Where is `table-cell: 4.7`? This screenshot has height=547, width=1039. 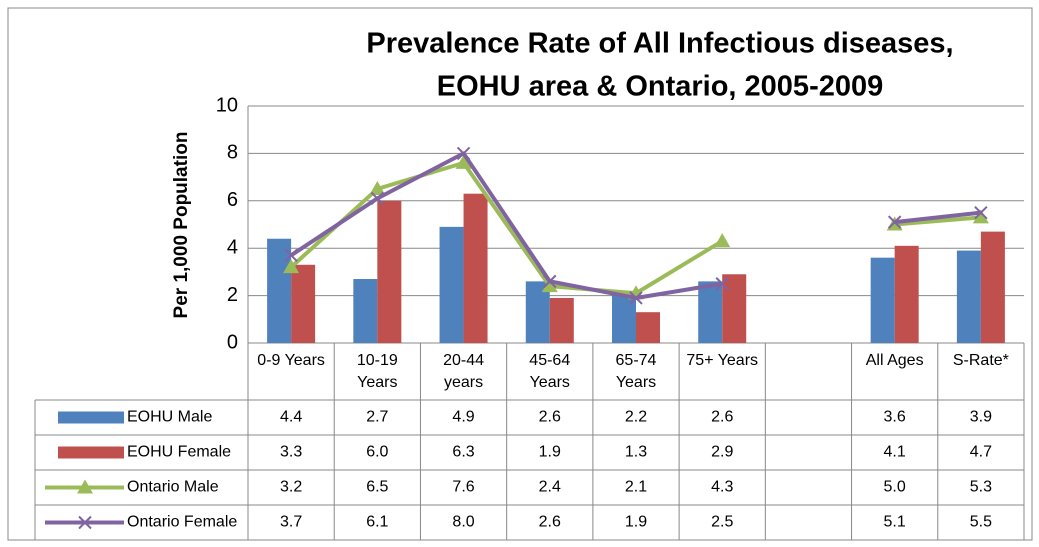 table-cell: 4.7 is located at coordinates (981, 452).